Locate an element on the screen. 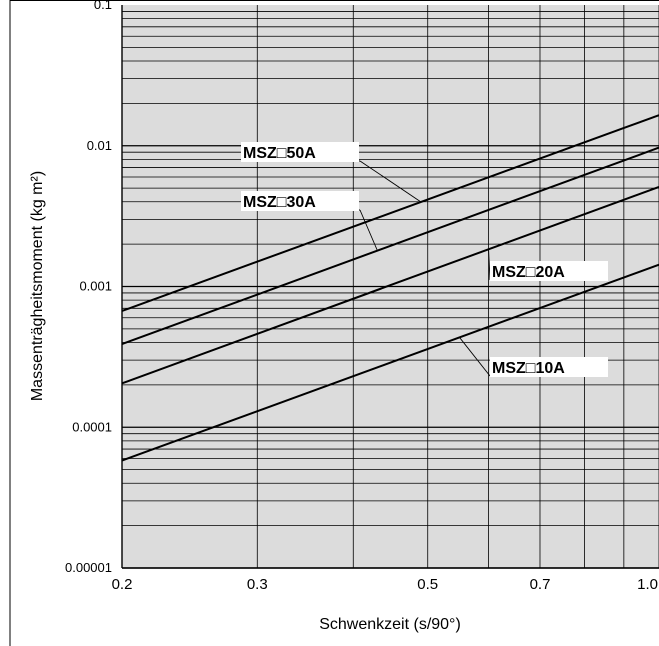  y-tick-label: 0.001 is located at coordinates (95, 286).